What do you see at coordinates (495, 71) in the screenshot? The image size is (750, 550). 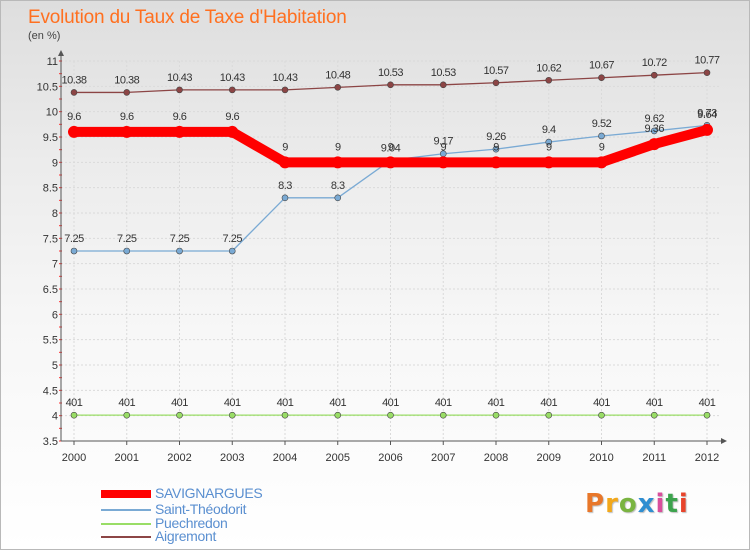 I see `data-label: 10.57` at bounding box center [495, 71].